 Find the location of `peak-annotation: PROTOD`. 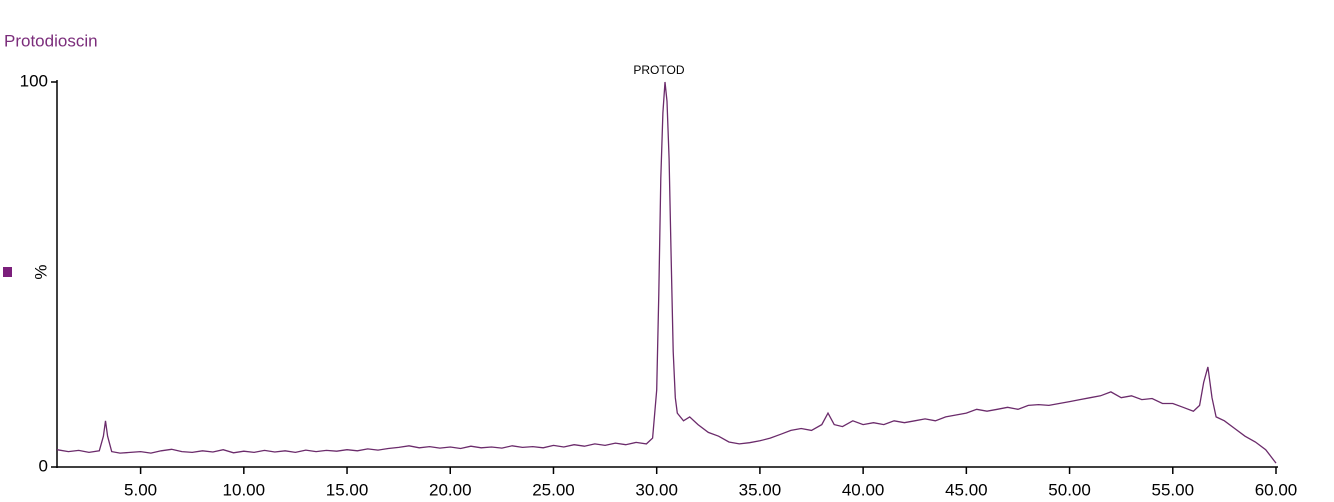

peak-annotation: PROTOD is located at coordinates (658, 70).